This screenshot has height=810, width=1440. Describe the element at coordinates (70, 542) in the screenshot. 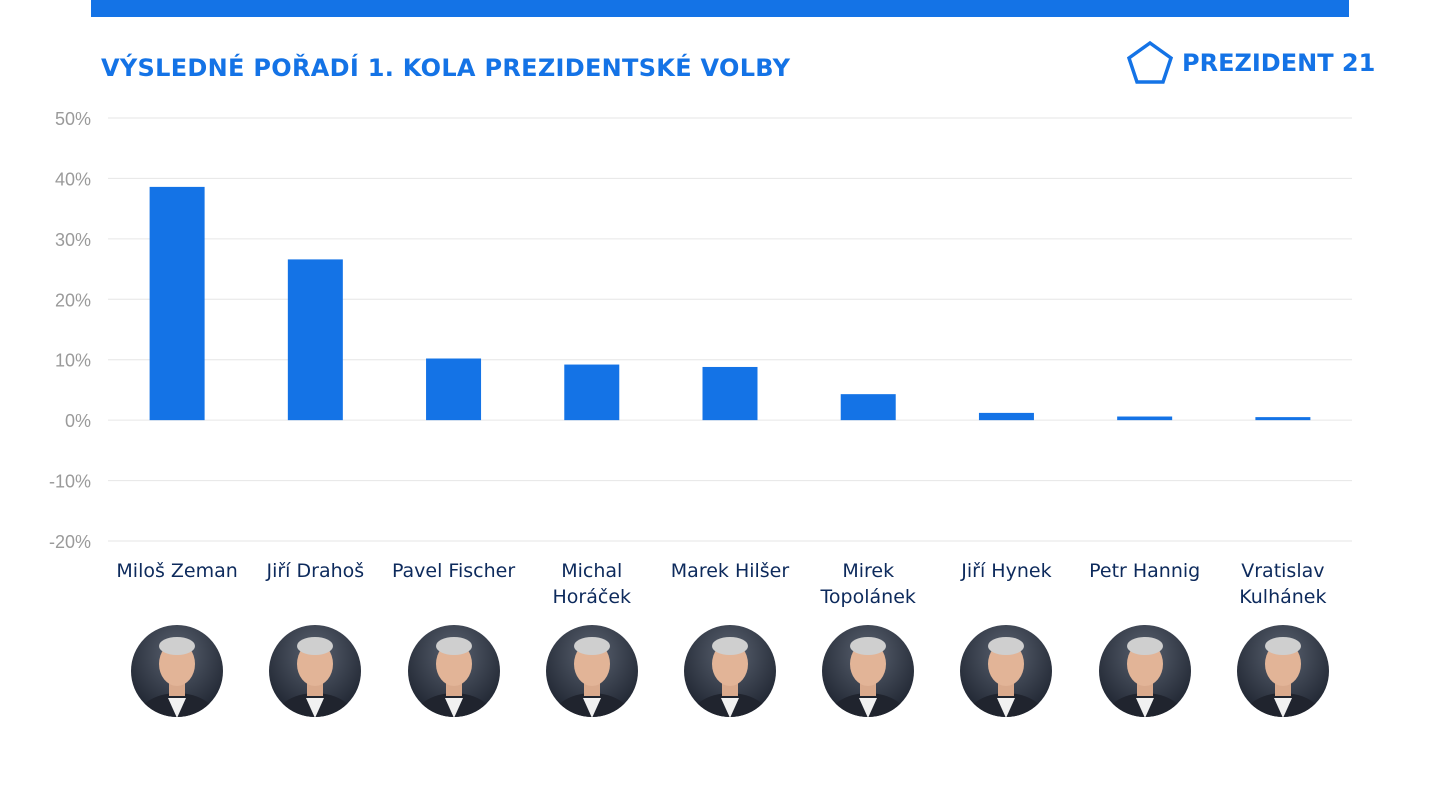

I see `y-tick-label: -20%` at that location.